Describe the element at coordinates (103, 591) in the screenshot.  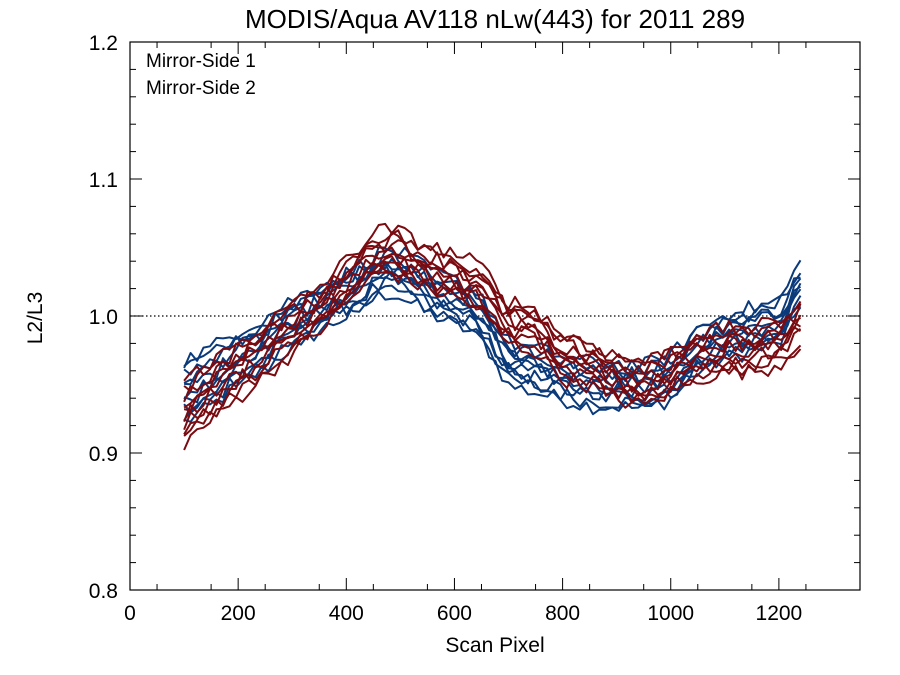
I see `y-tick-label: 0.8` at that location.